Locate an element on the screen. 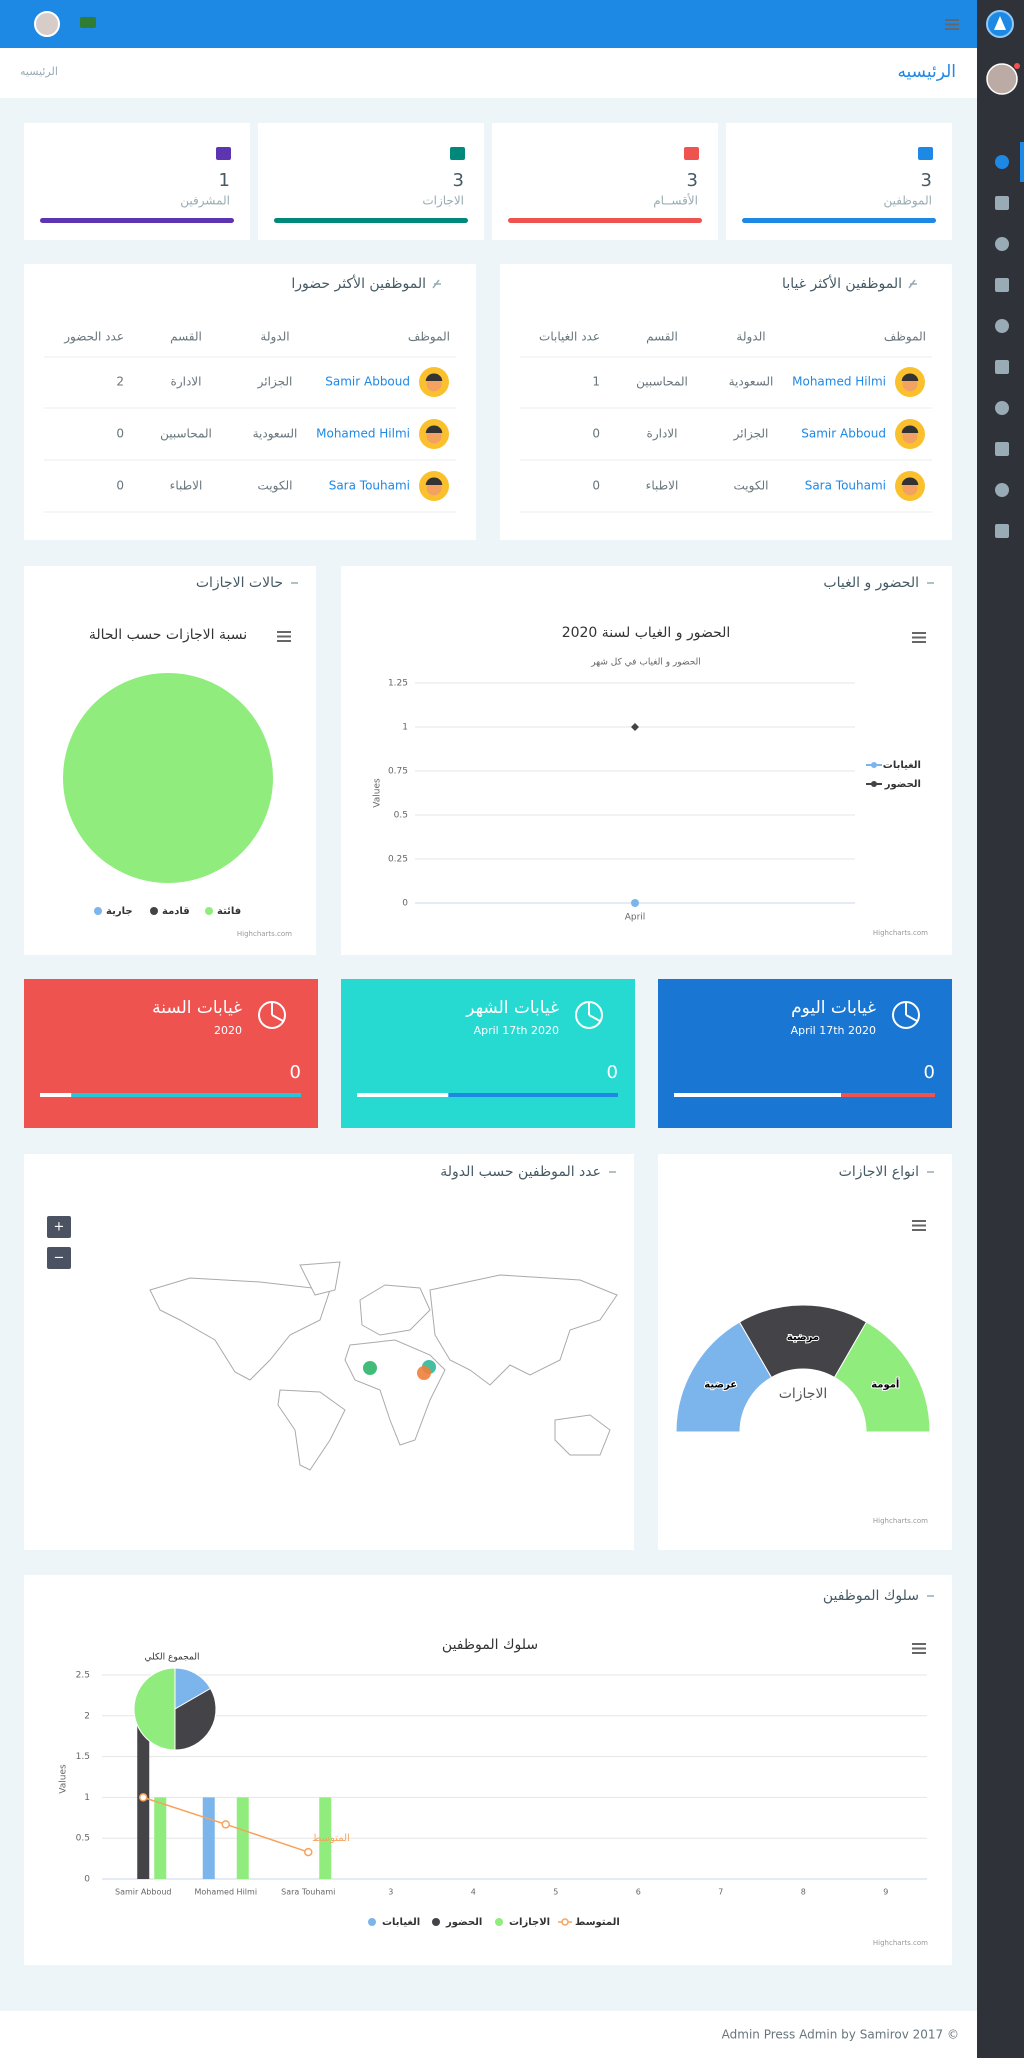 This screenshot has width=1024, height=2058. card-title: حالات الاجازات is located at coordinates (239, 583).